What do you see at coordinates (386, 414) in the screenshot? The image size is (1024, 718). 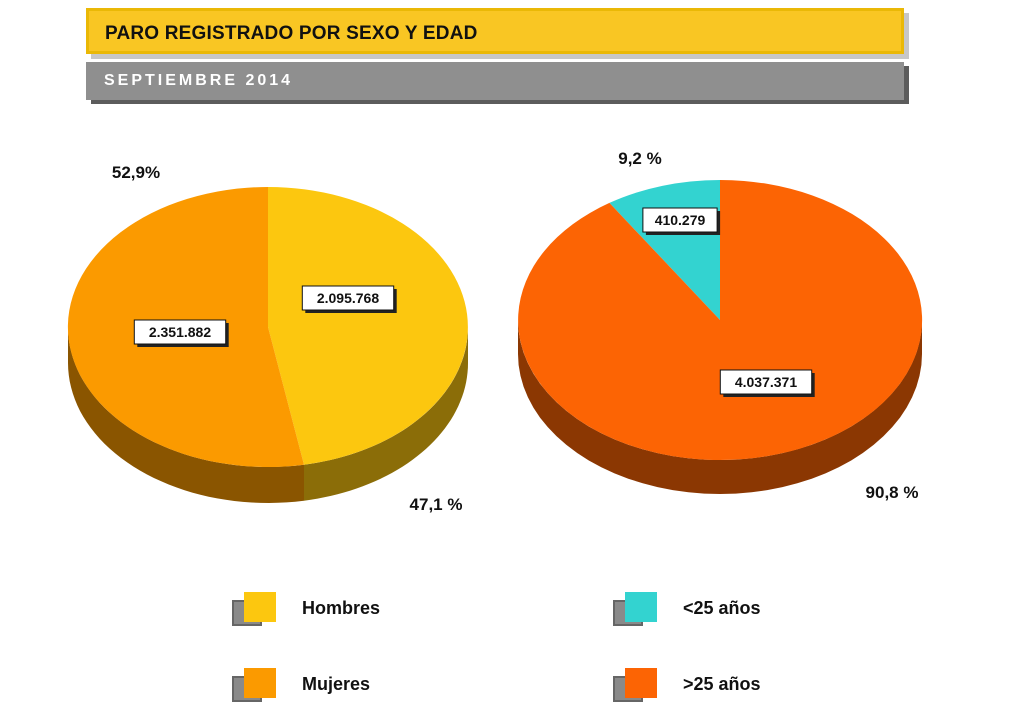 I see `pie-side-hombres` at bounding box center [386, 414].